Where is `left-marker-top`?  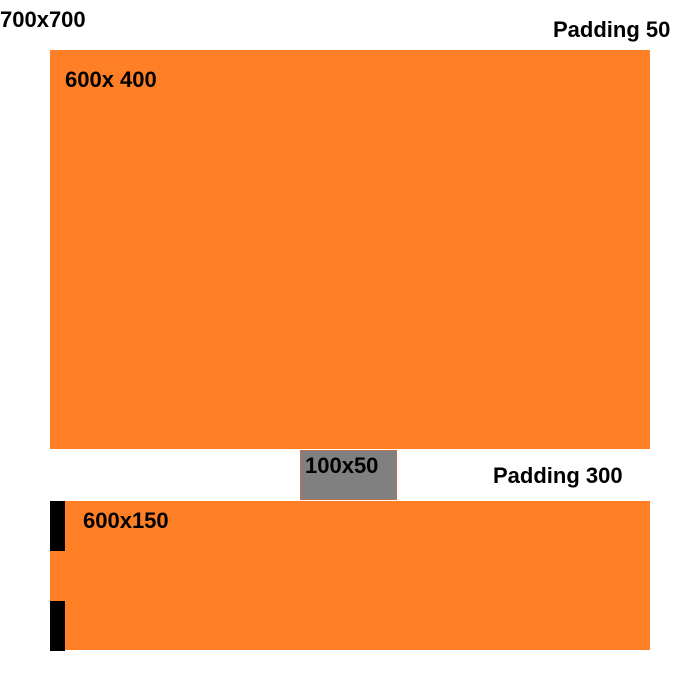 left-marker-top is located at coordinates (57, 526).